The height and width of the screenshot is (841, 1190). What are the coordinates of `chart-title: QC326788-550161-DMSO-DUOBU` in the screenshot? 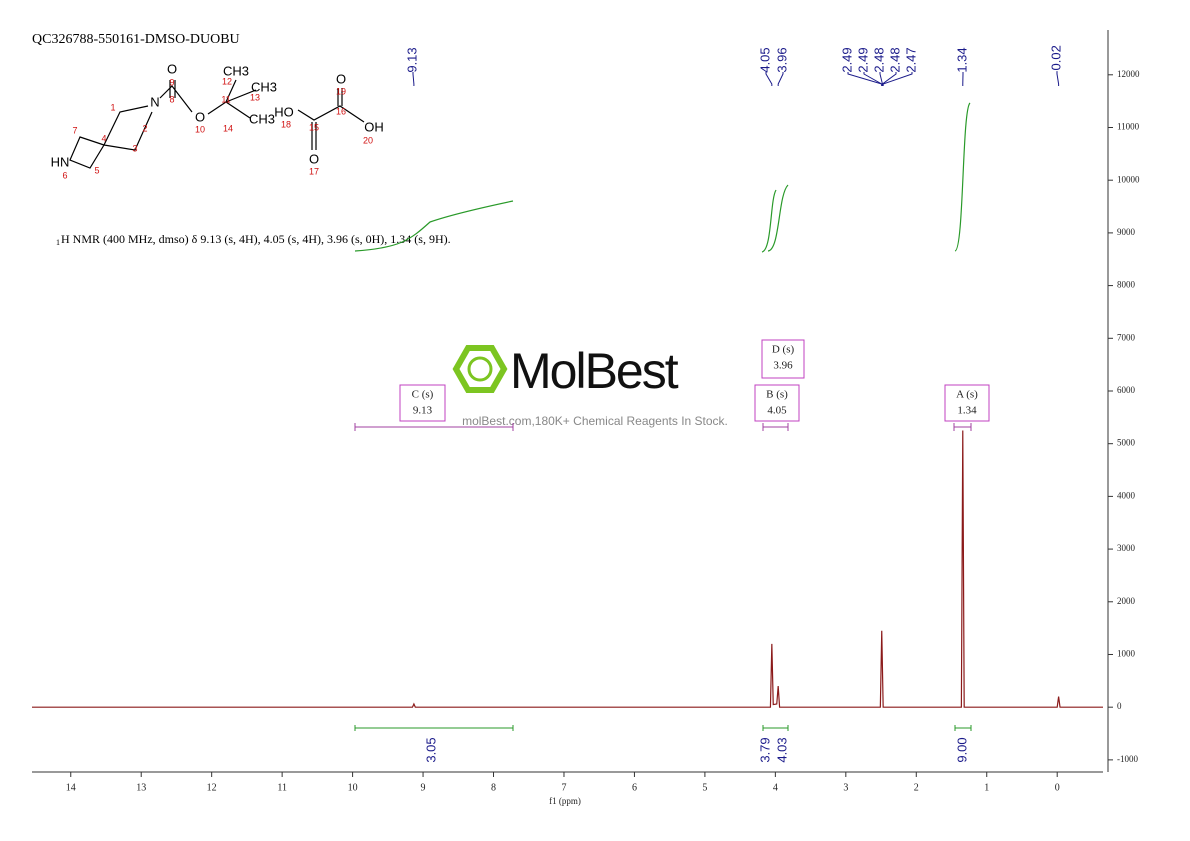 It's located at (136, 39).